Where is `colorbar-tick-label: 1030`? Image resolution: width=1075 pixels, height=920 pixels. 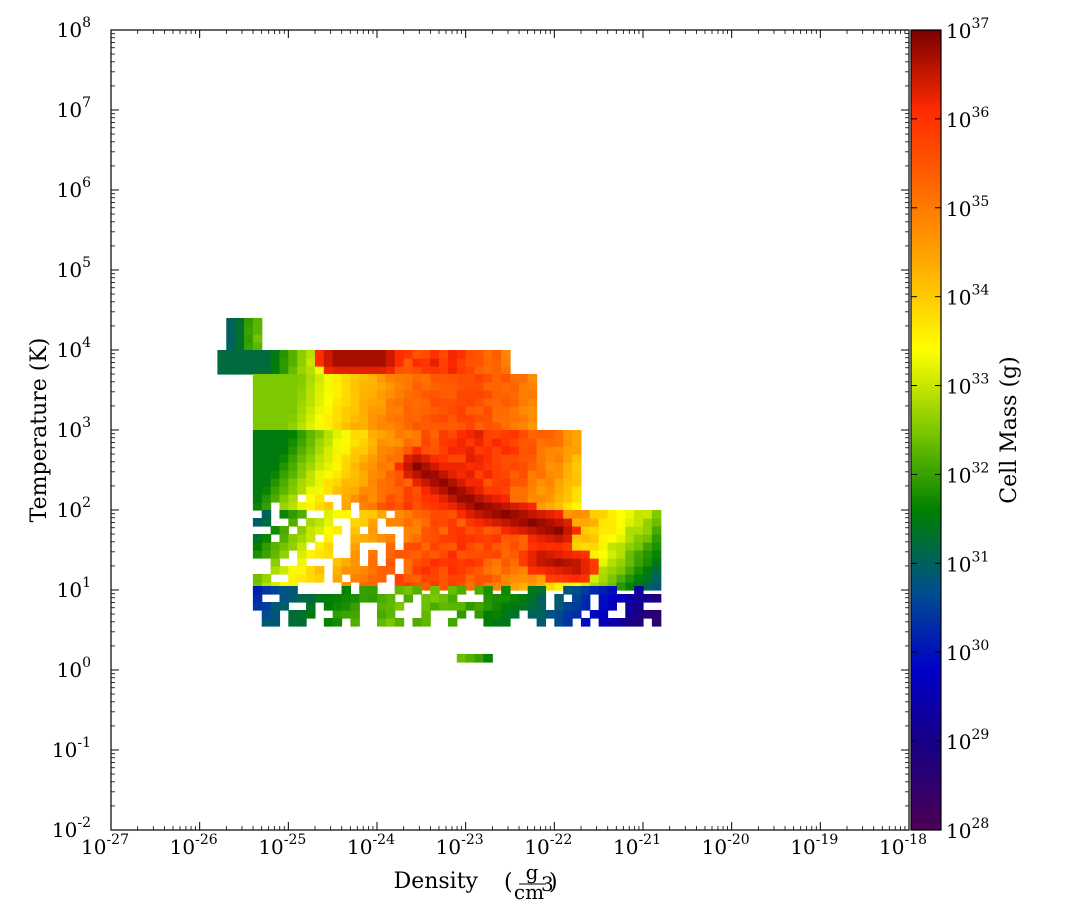 colorbar-tick-label: 1030 is located at coordinates (967, 651).